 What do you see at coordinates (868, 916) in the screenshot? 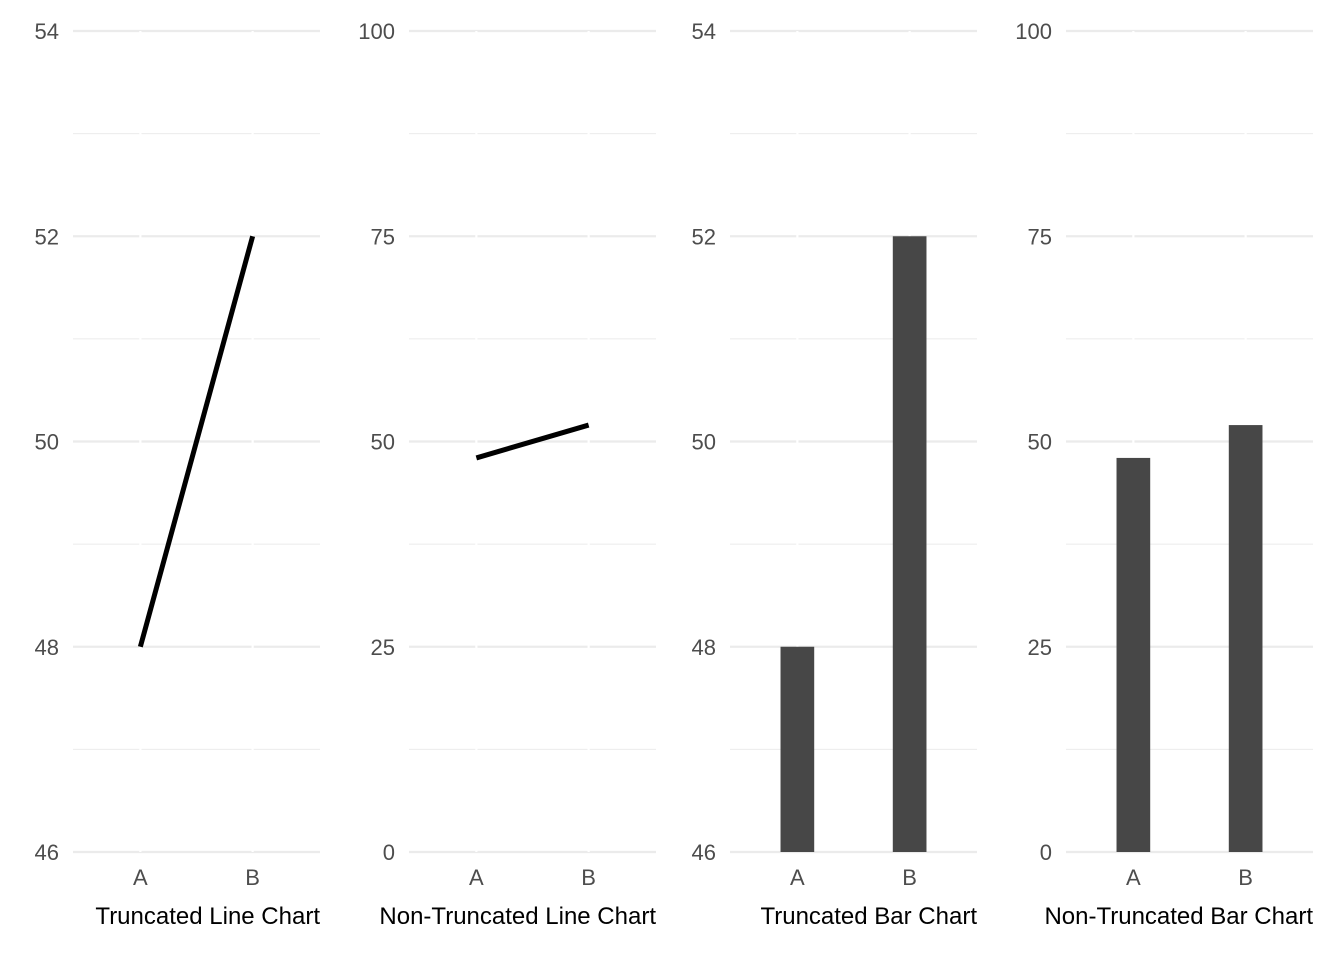
I see `x-axis-title: Truncated Bar Chart` at bounding box center [868, 916].